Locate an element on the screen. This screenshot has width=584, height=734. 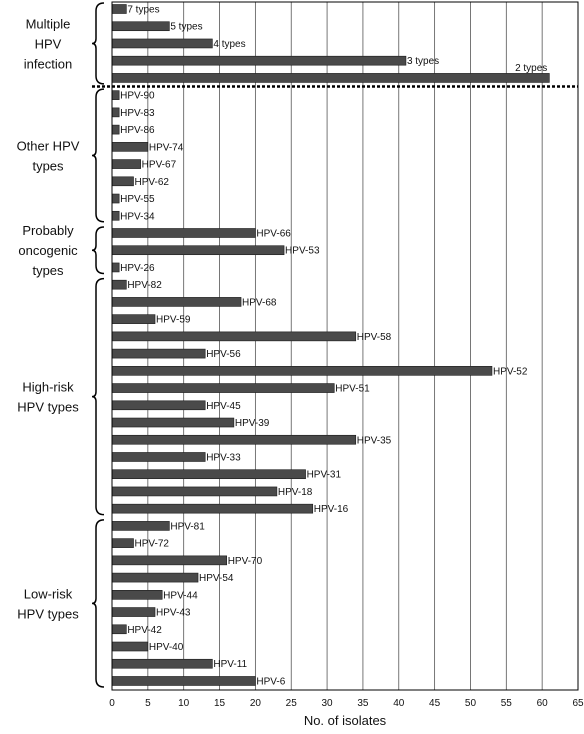
bar-label: HPV-52 is located at coordinates (510, 371).